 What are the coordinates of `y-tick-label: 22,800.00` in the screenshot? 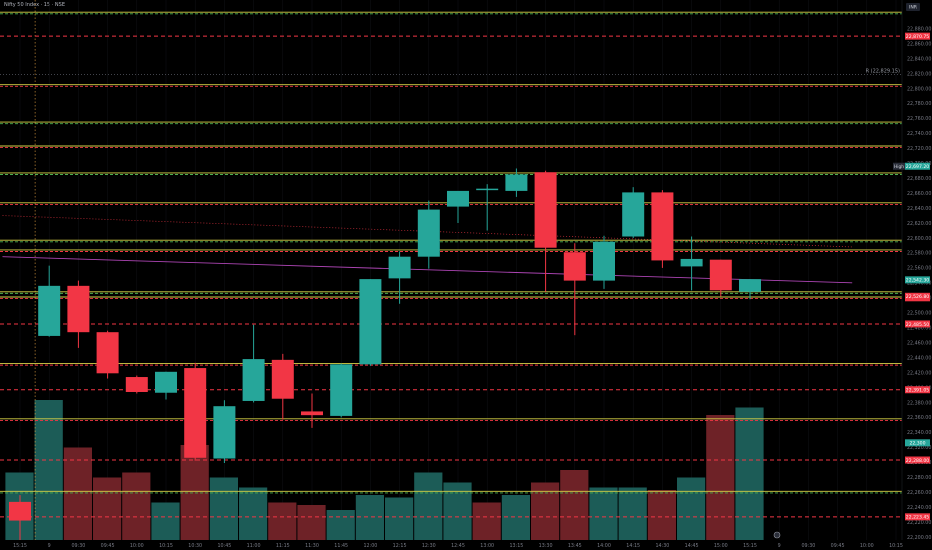 It's located at (919, 89).